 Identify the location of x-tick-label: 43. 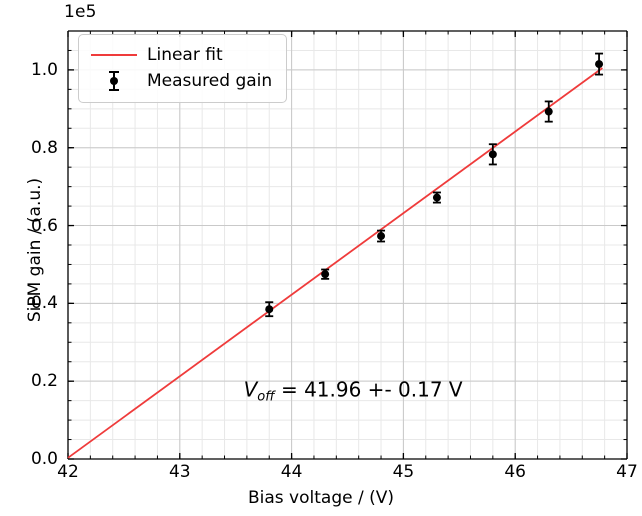
(179, 472).